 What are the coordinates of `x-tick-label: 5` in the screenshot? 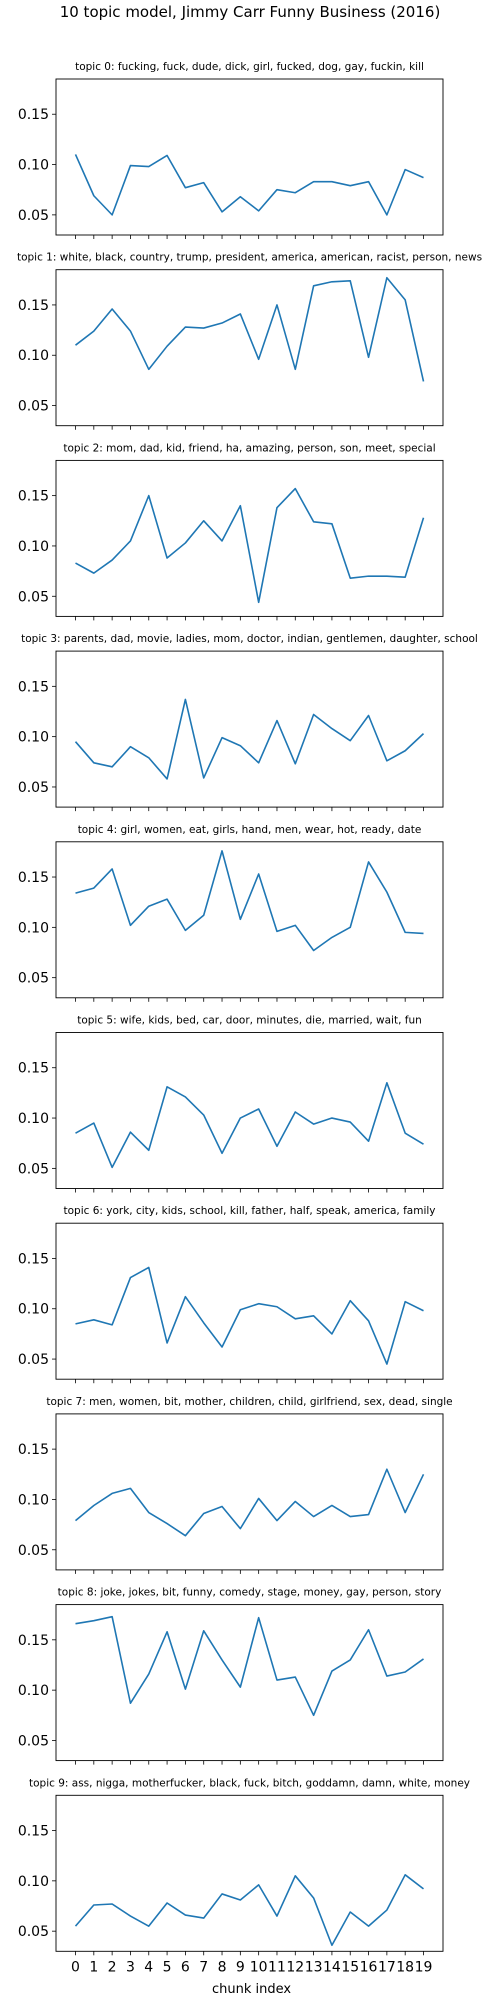 It's located at (167, 1967).